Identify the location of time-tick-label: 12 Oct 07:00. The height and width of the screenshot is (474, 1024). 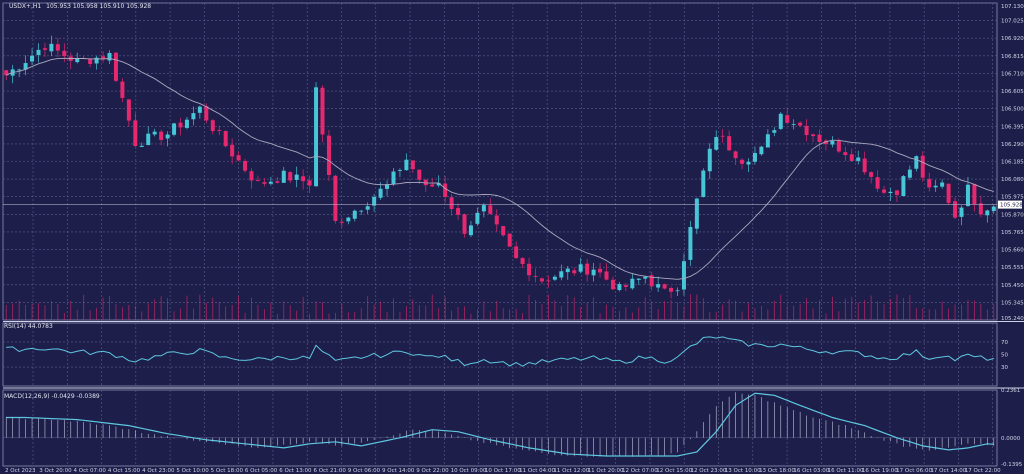
(640, 471).